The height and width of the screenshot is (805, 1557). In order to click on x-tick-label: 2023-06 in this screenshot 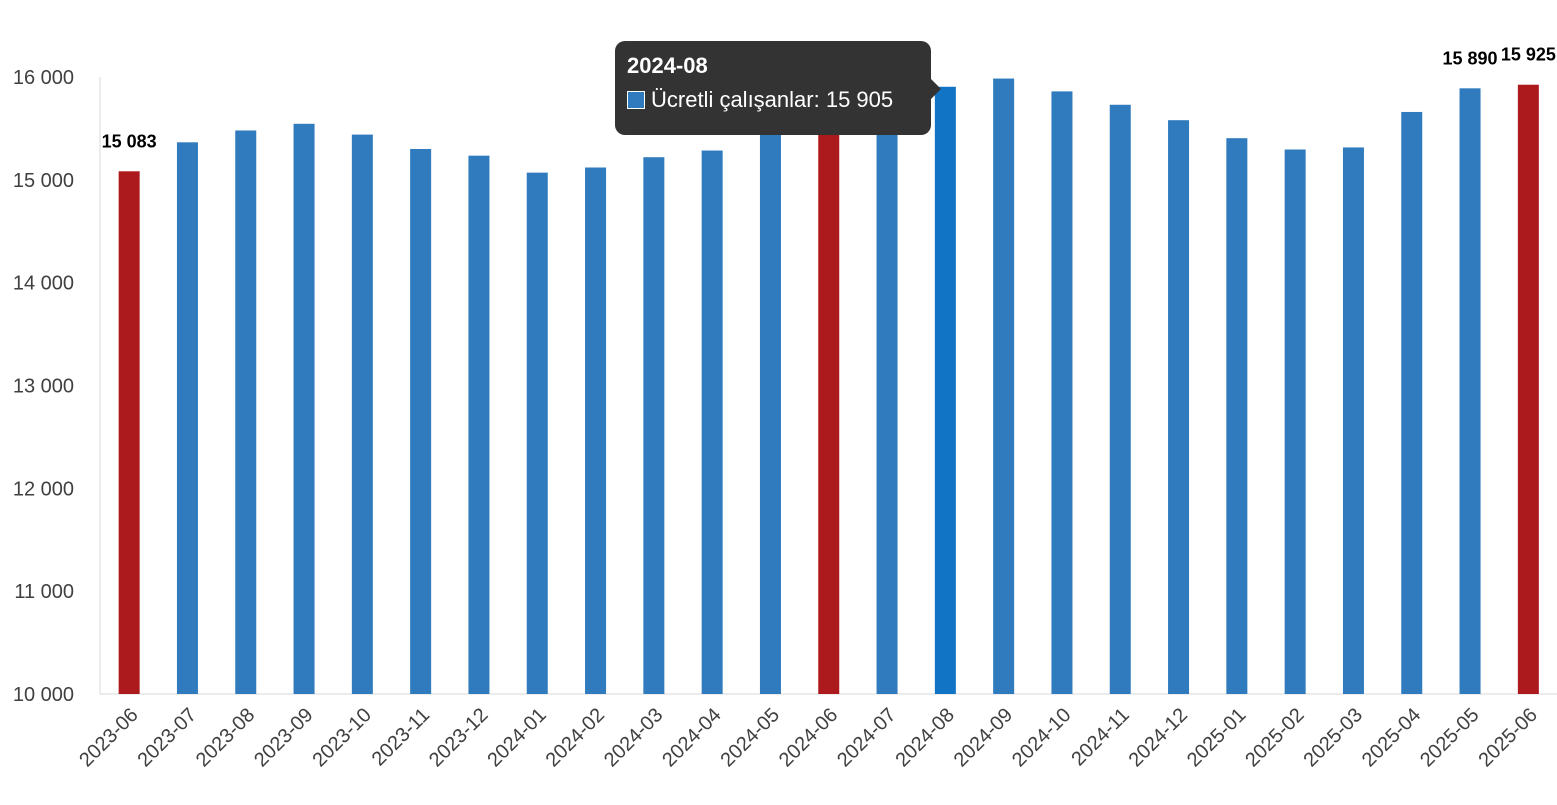, I will do `click(108, 737)`.